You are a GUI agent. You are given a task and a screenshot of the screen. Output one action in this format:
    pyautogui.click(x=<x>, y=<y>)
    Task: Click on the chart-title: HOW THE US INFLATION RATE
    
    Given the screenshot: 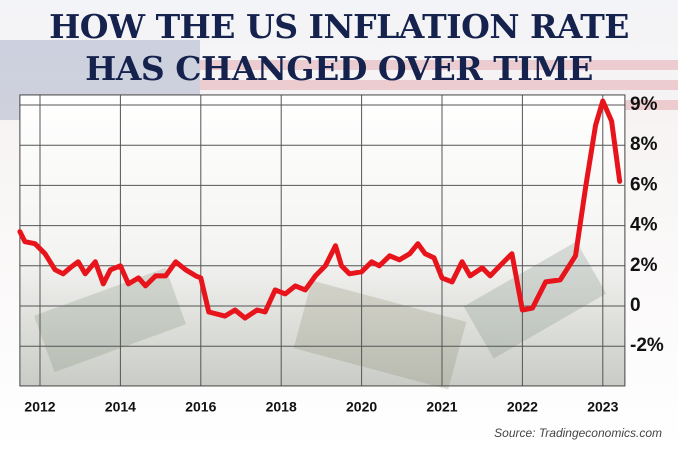 What is the action you would take?
    pyautogui.click(x=339, y=26)
    